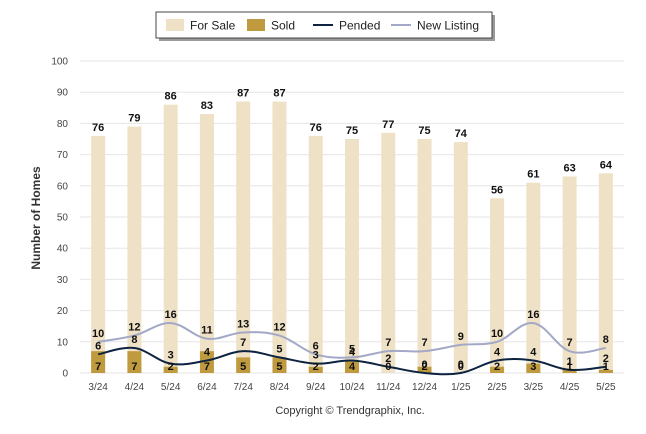 The image size is (646, 434). Describe the element at coordinates (448, 26) in the screenshot. I see `legend-label-new-listing: New Listing` at that location.